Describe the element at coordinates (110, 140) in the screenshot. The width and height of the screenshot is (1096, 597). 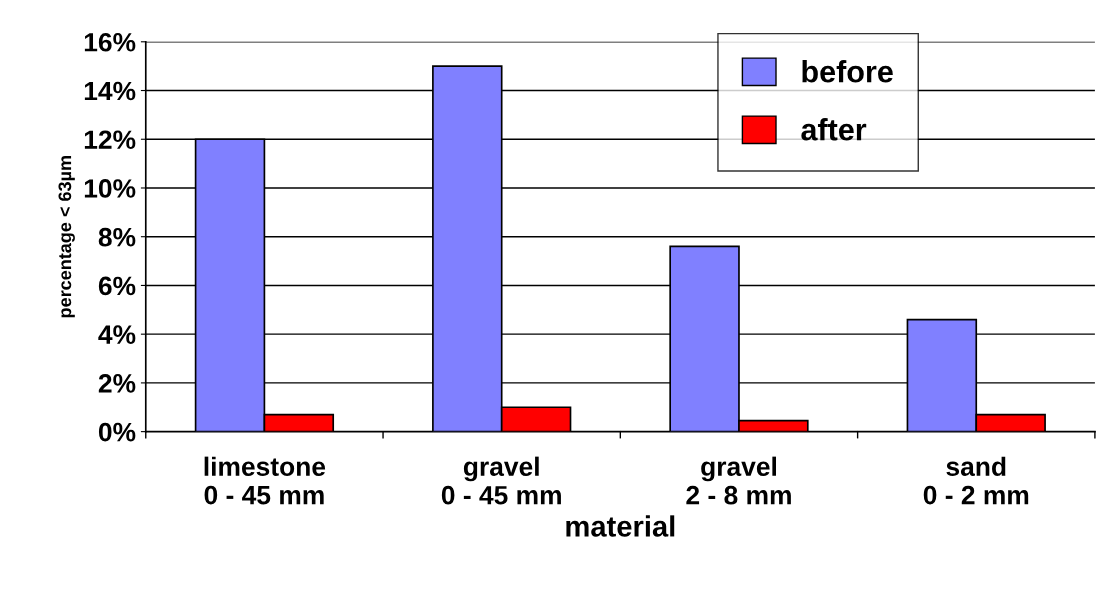
I see `y-tick-label: 12%` at that location.